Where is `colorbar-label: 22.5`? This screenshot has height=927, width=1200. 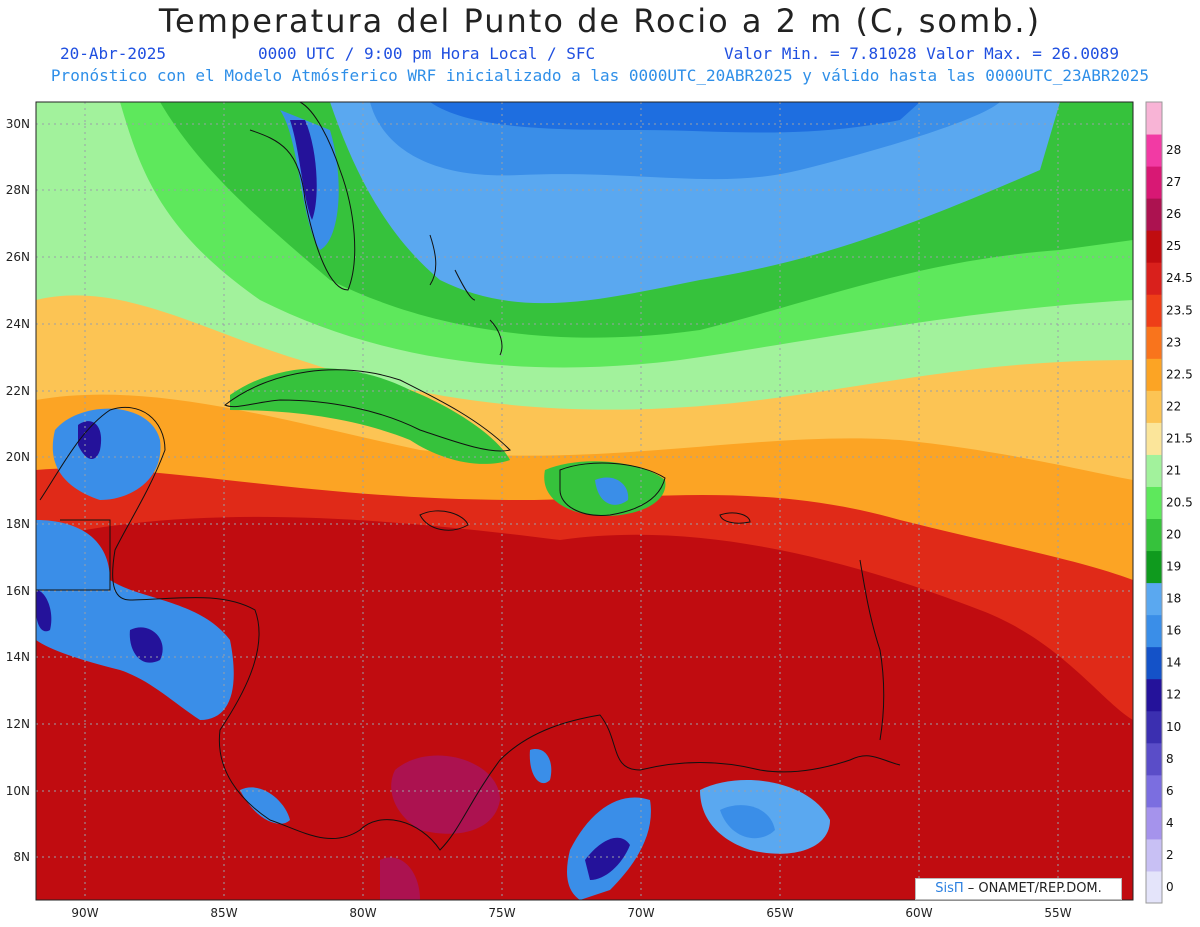 colorbar-label: 22.5 is located at coordinates (1179, 374).